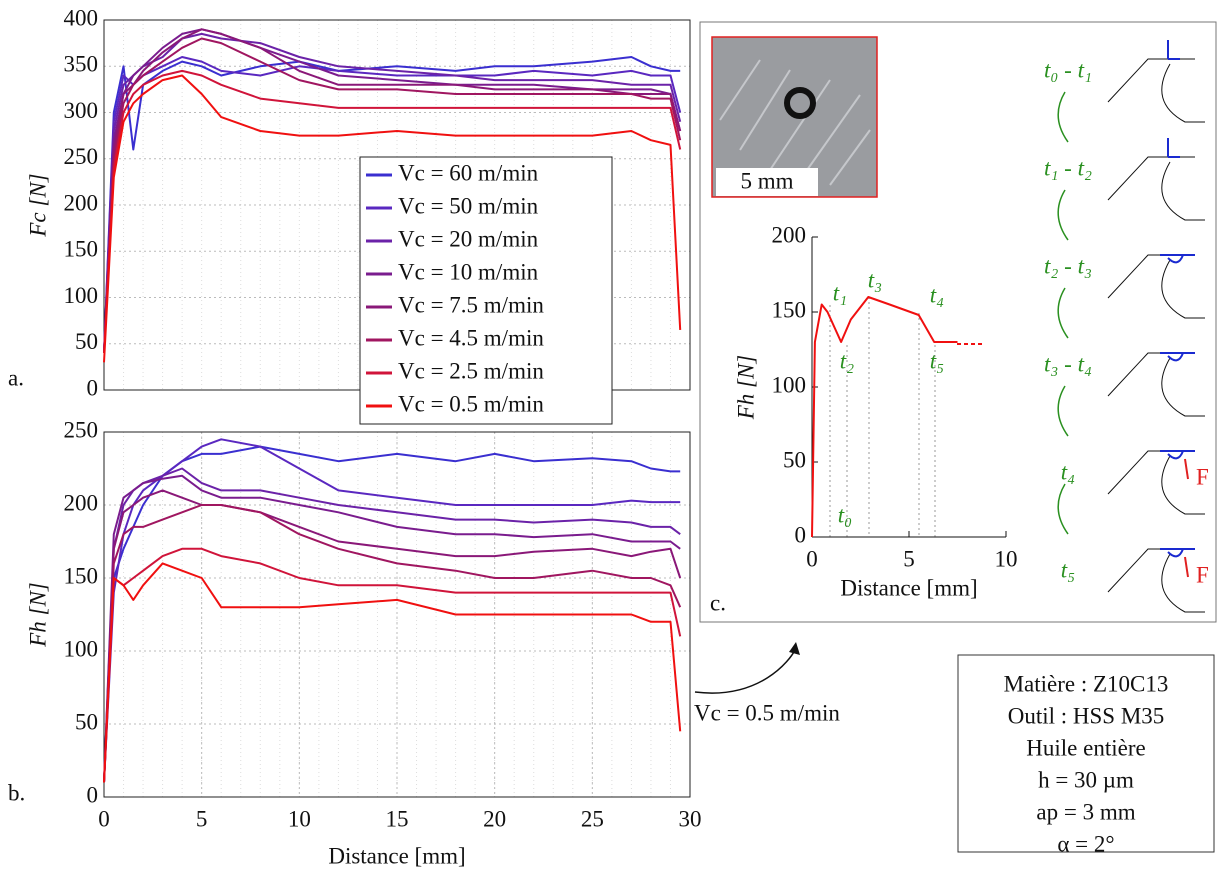 The image size is (1219, 877). Describe the element at coordinates (1085, 811) in the screenshot. I see `condition: ap = 3 mm` at that location.